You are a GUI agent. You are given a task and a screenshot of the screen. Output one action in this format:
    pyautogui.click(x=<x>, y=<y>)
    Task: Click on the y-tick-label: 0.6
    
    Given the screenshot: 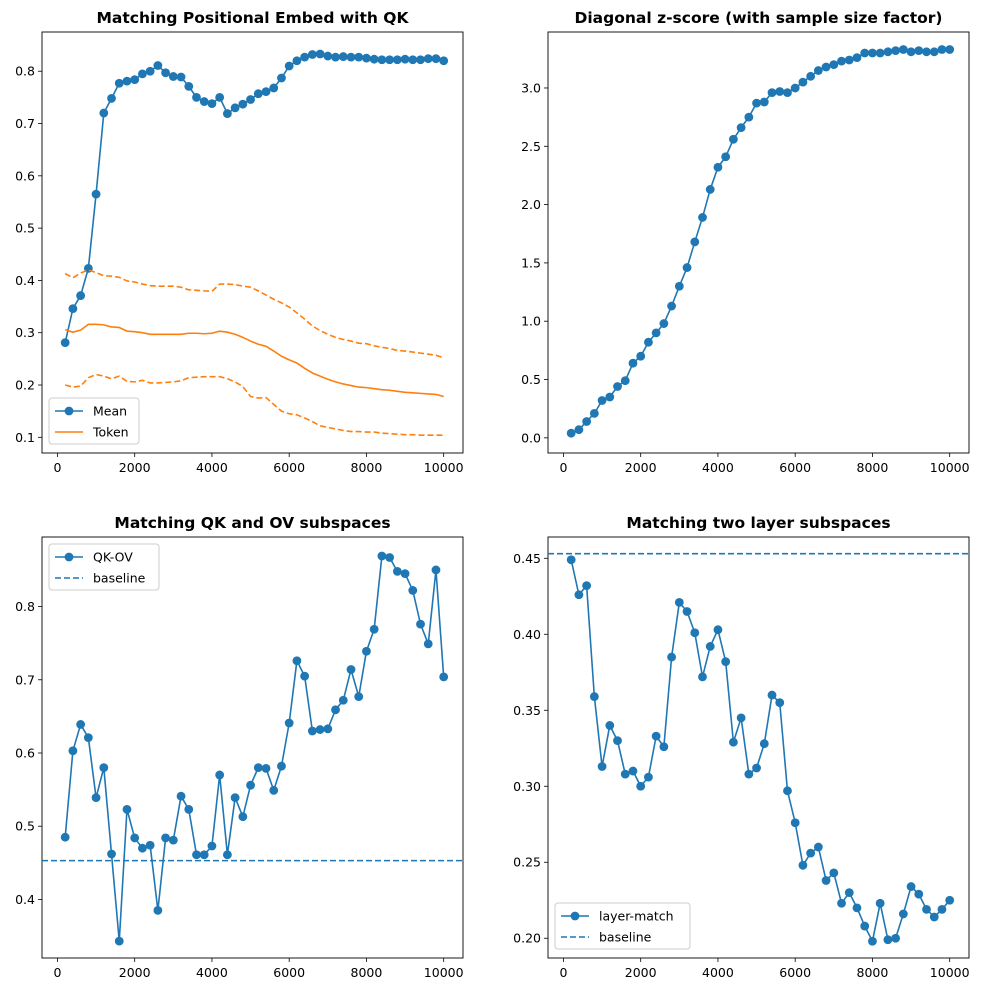 What is the action you would take?
    pyautogui.click(x=25, y=752)
    